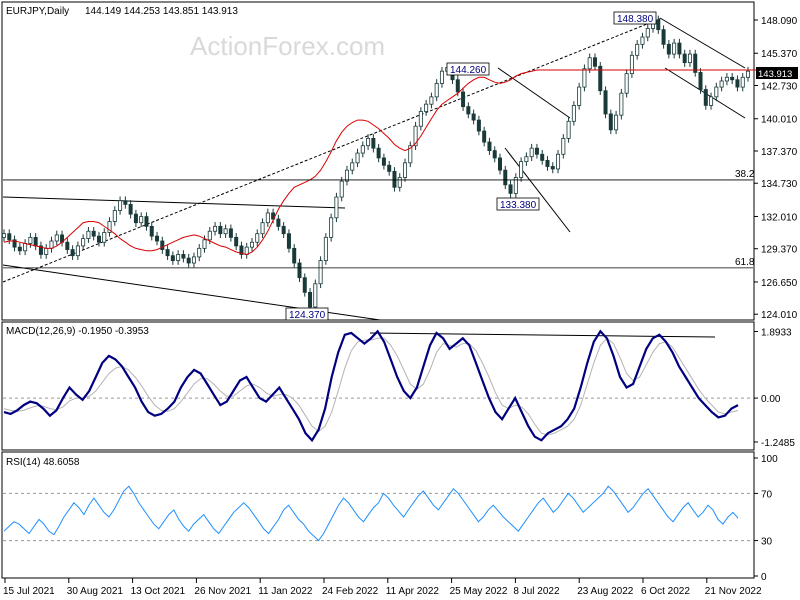 The image size is (800, 600). I want to click on x-tick-label: 23 Aug 2022, so click(605, 591).